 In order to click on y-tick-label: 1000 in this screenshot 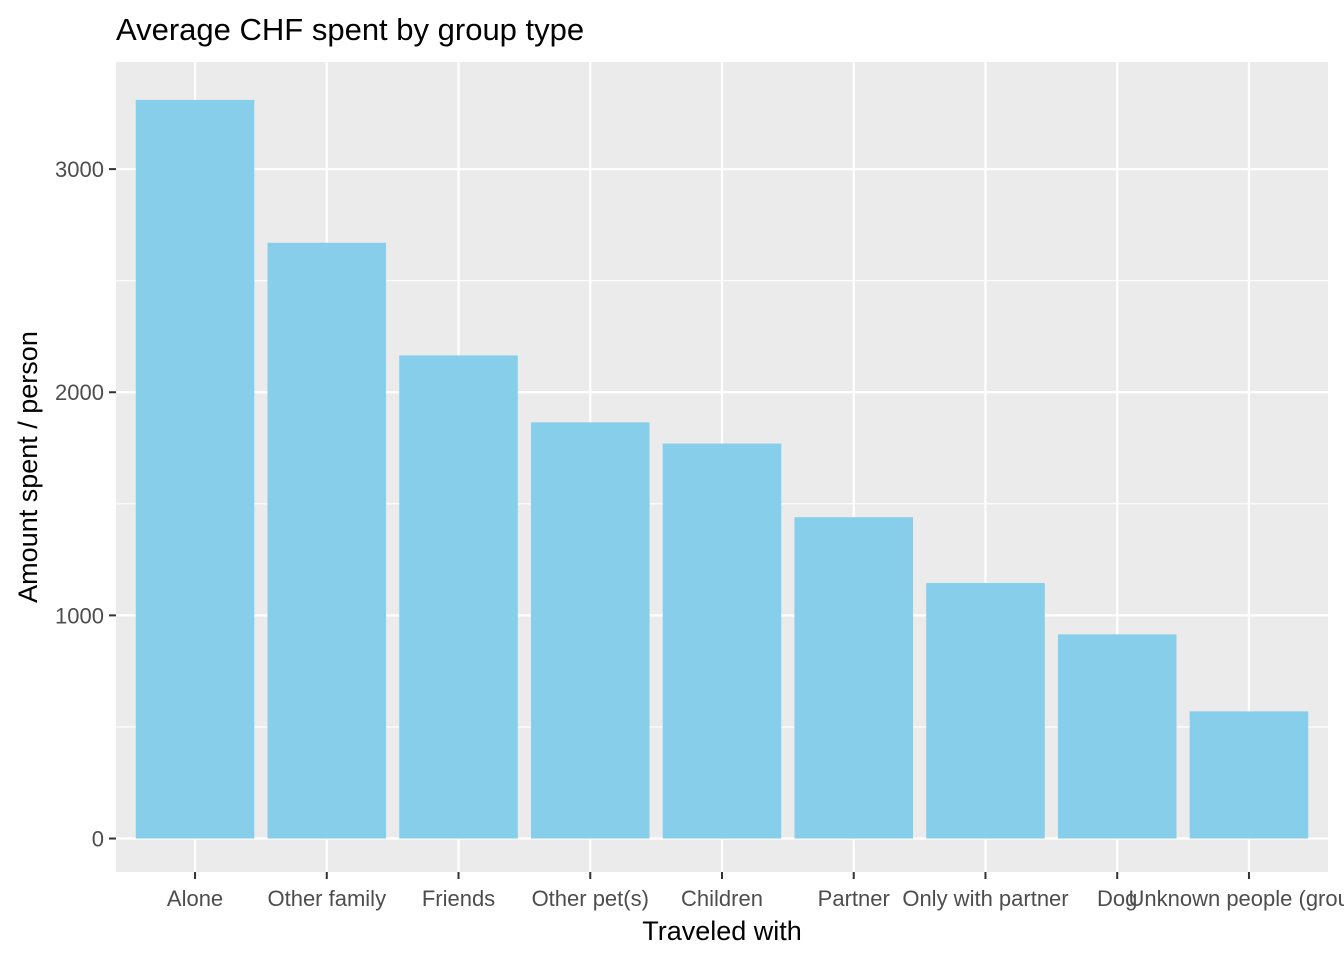, I will do `click(79, 615)`.